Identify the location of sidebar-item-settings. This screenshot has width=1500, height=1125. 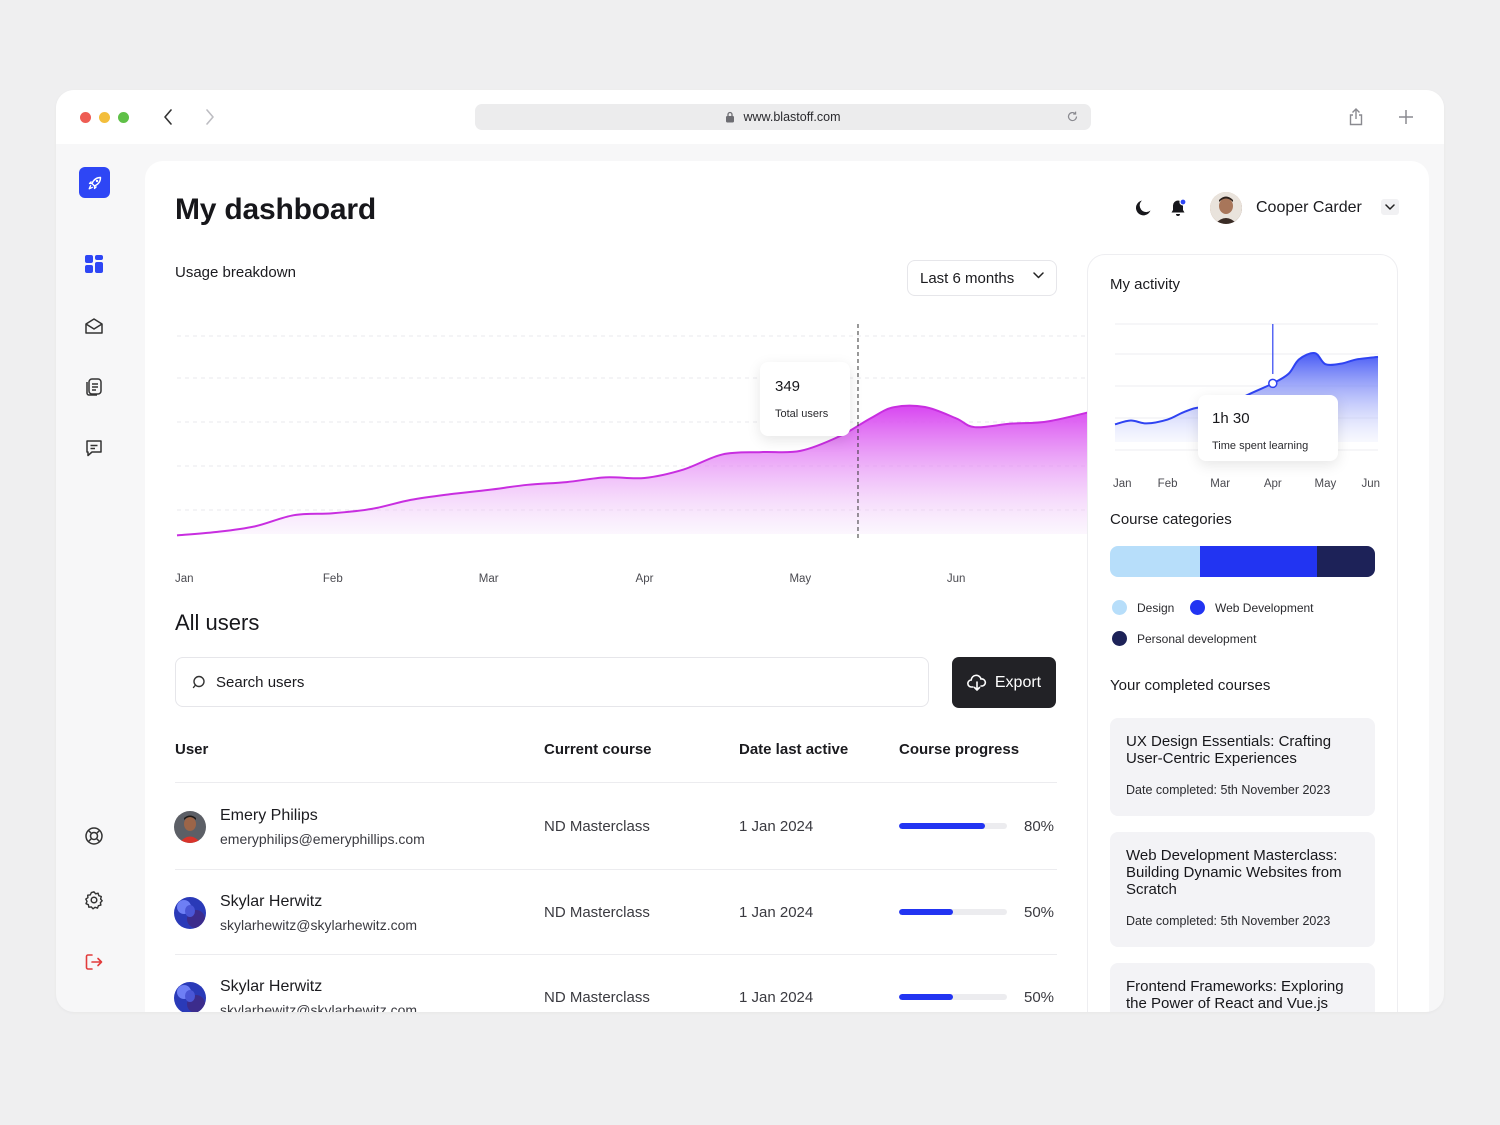
(94, 900).